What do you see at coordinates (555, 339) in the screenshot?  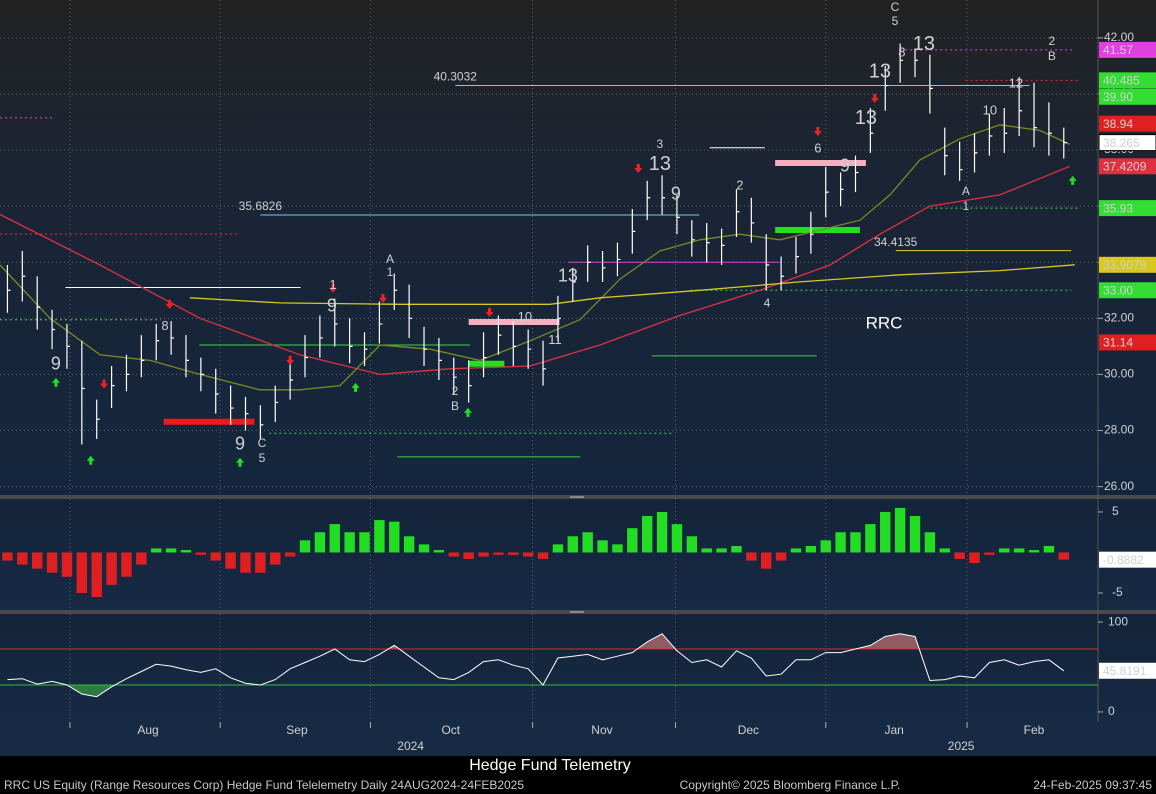 I see `count-label: 11` at bounding box center [555, 339].